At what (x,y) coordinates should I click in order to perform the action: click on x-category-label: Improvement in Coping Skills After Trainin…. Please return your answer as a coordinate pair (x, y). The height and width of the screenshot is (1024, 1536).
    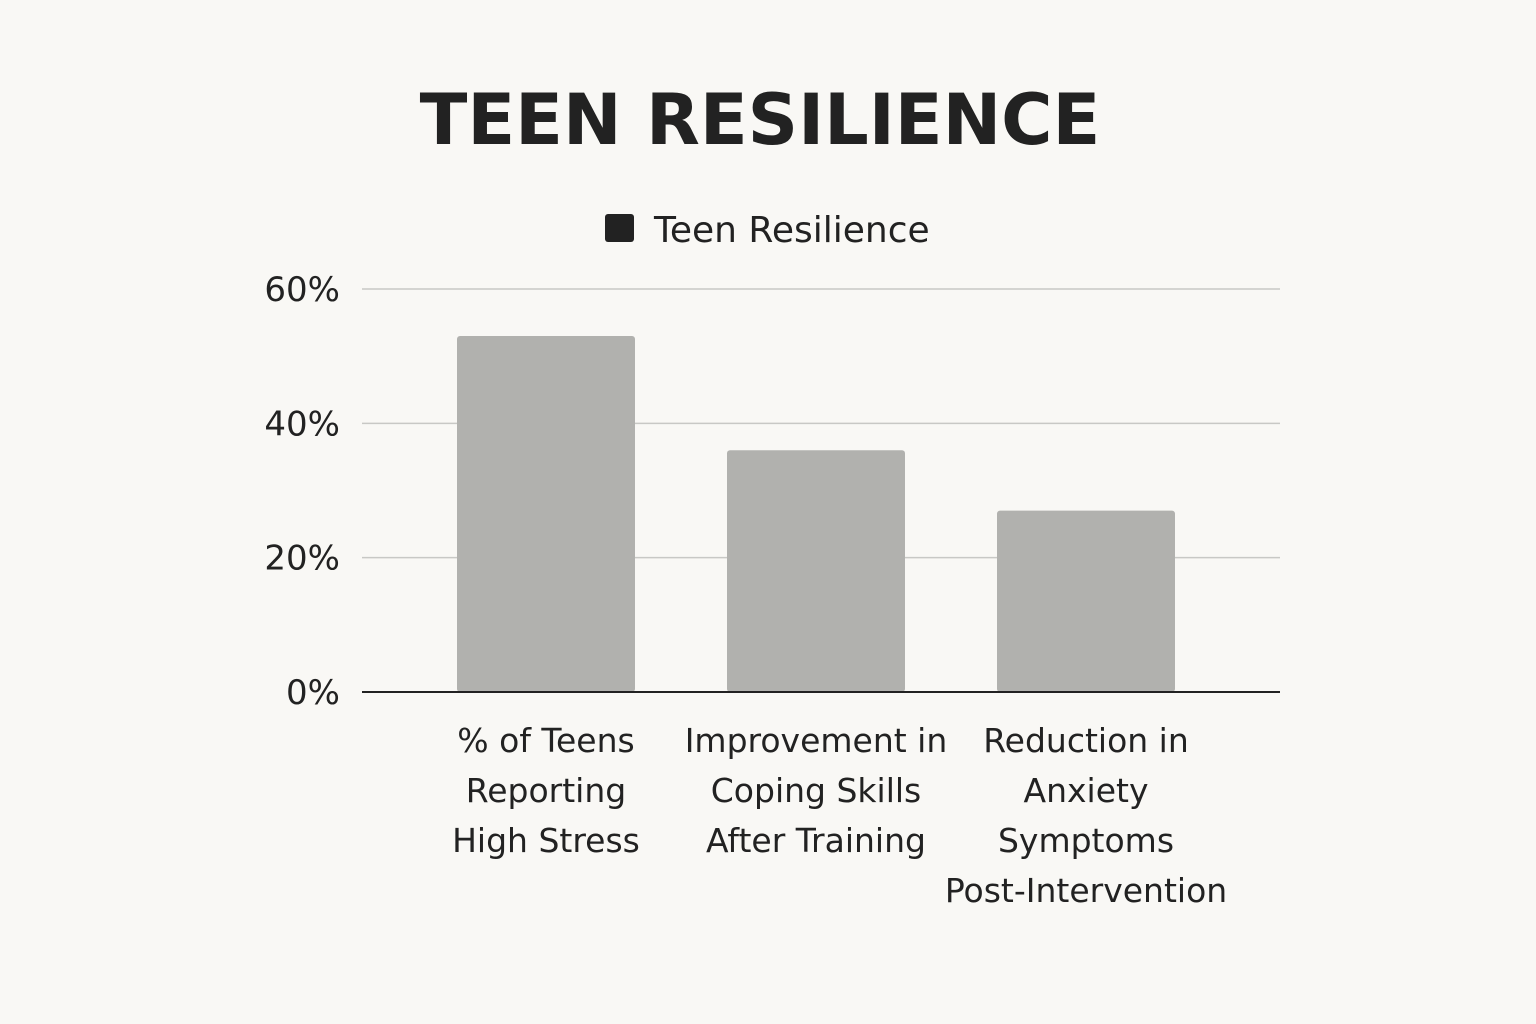
    Looking at the image, I should click on (816, 790).